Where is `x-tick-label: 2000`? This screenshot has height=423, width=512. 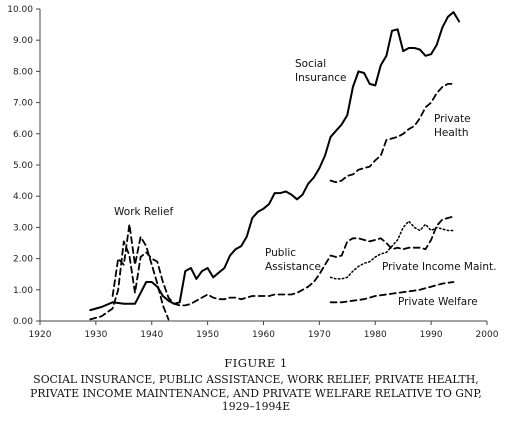
x-tick-label: 2000 is located at coordinates (487, 335).